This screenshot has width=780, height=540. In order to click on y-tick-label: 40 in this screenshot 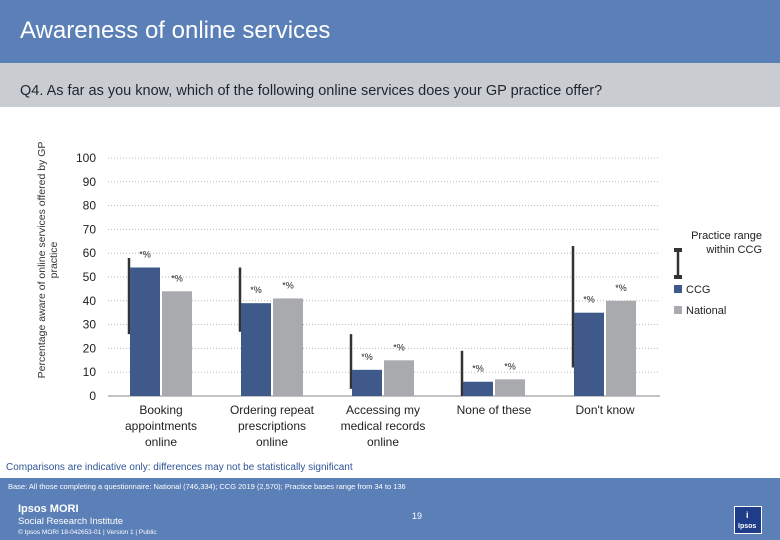, I will do `click(90, 301)`.